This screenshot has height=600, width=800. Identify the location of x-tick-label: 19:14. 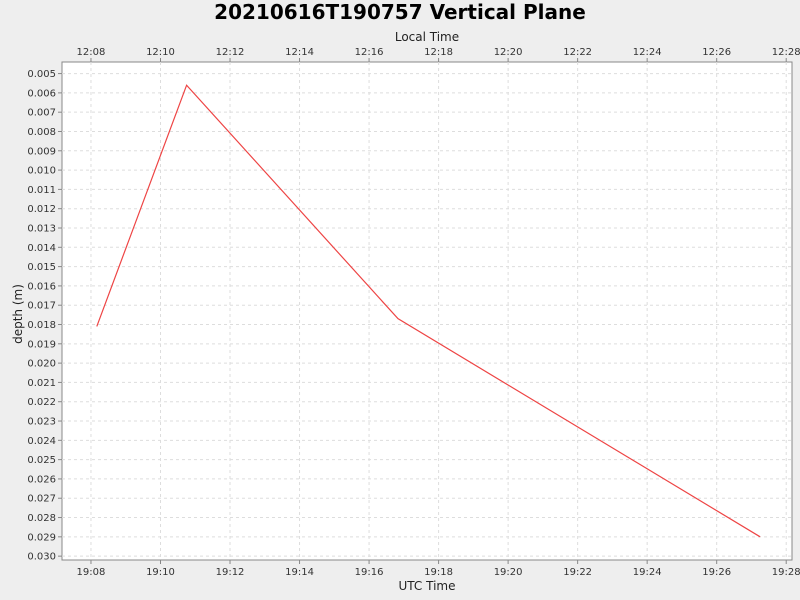
(299, 572).